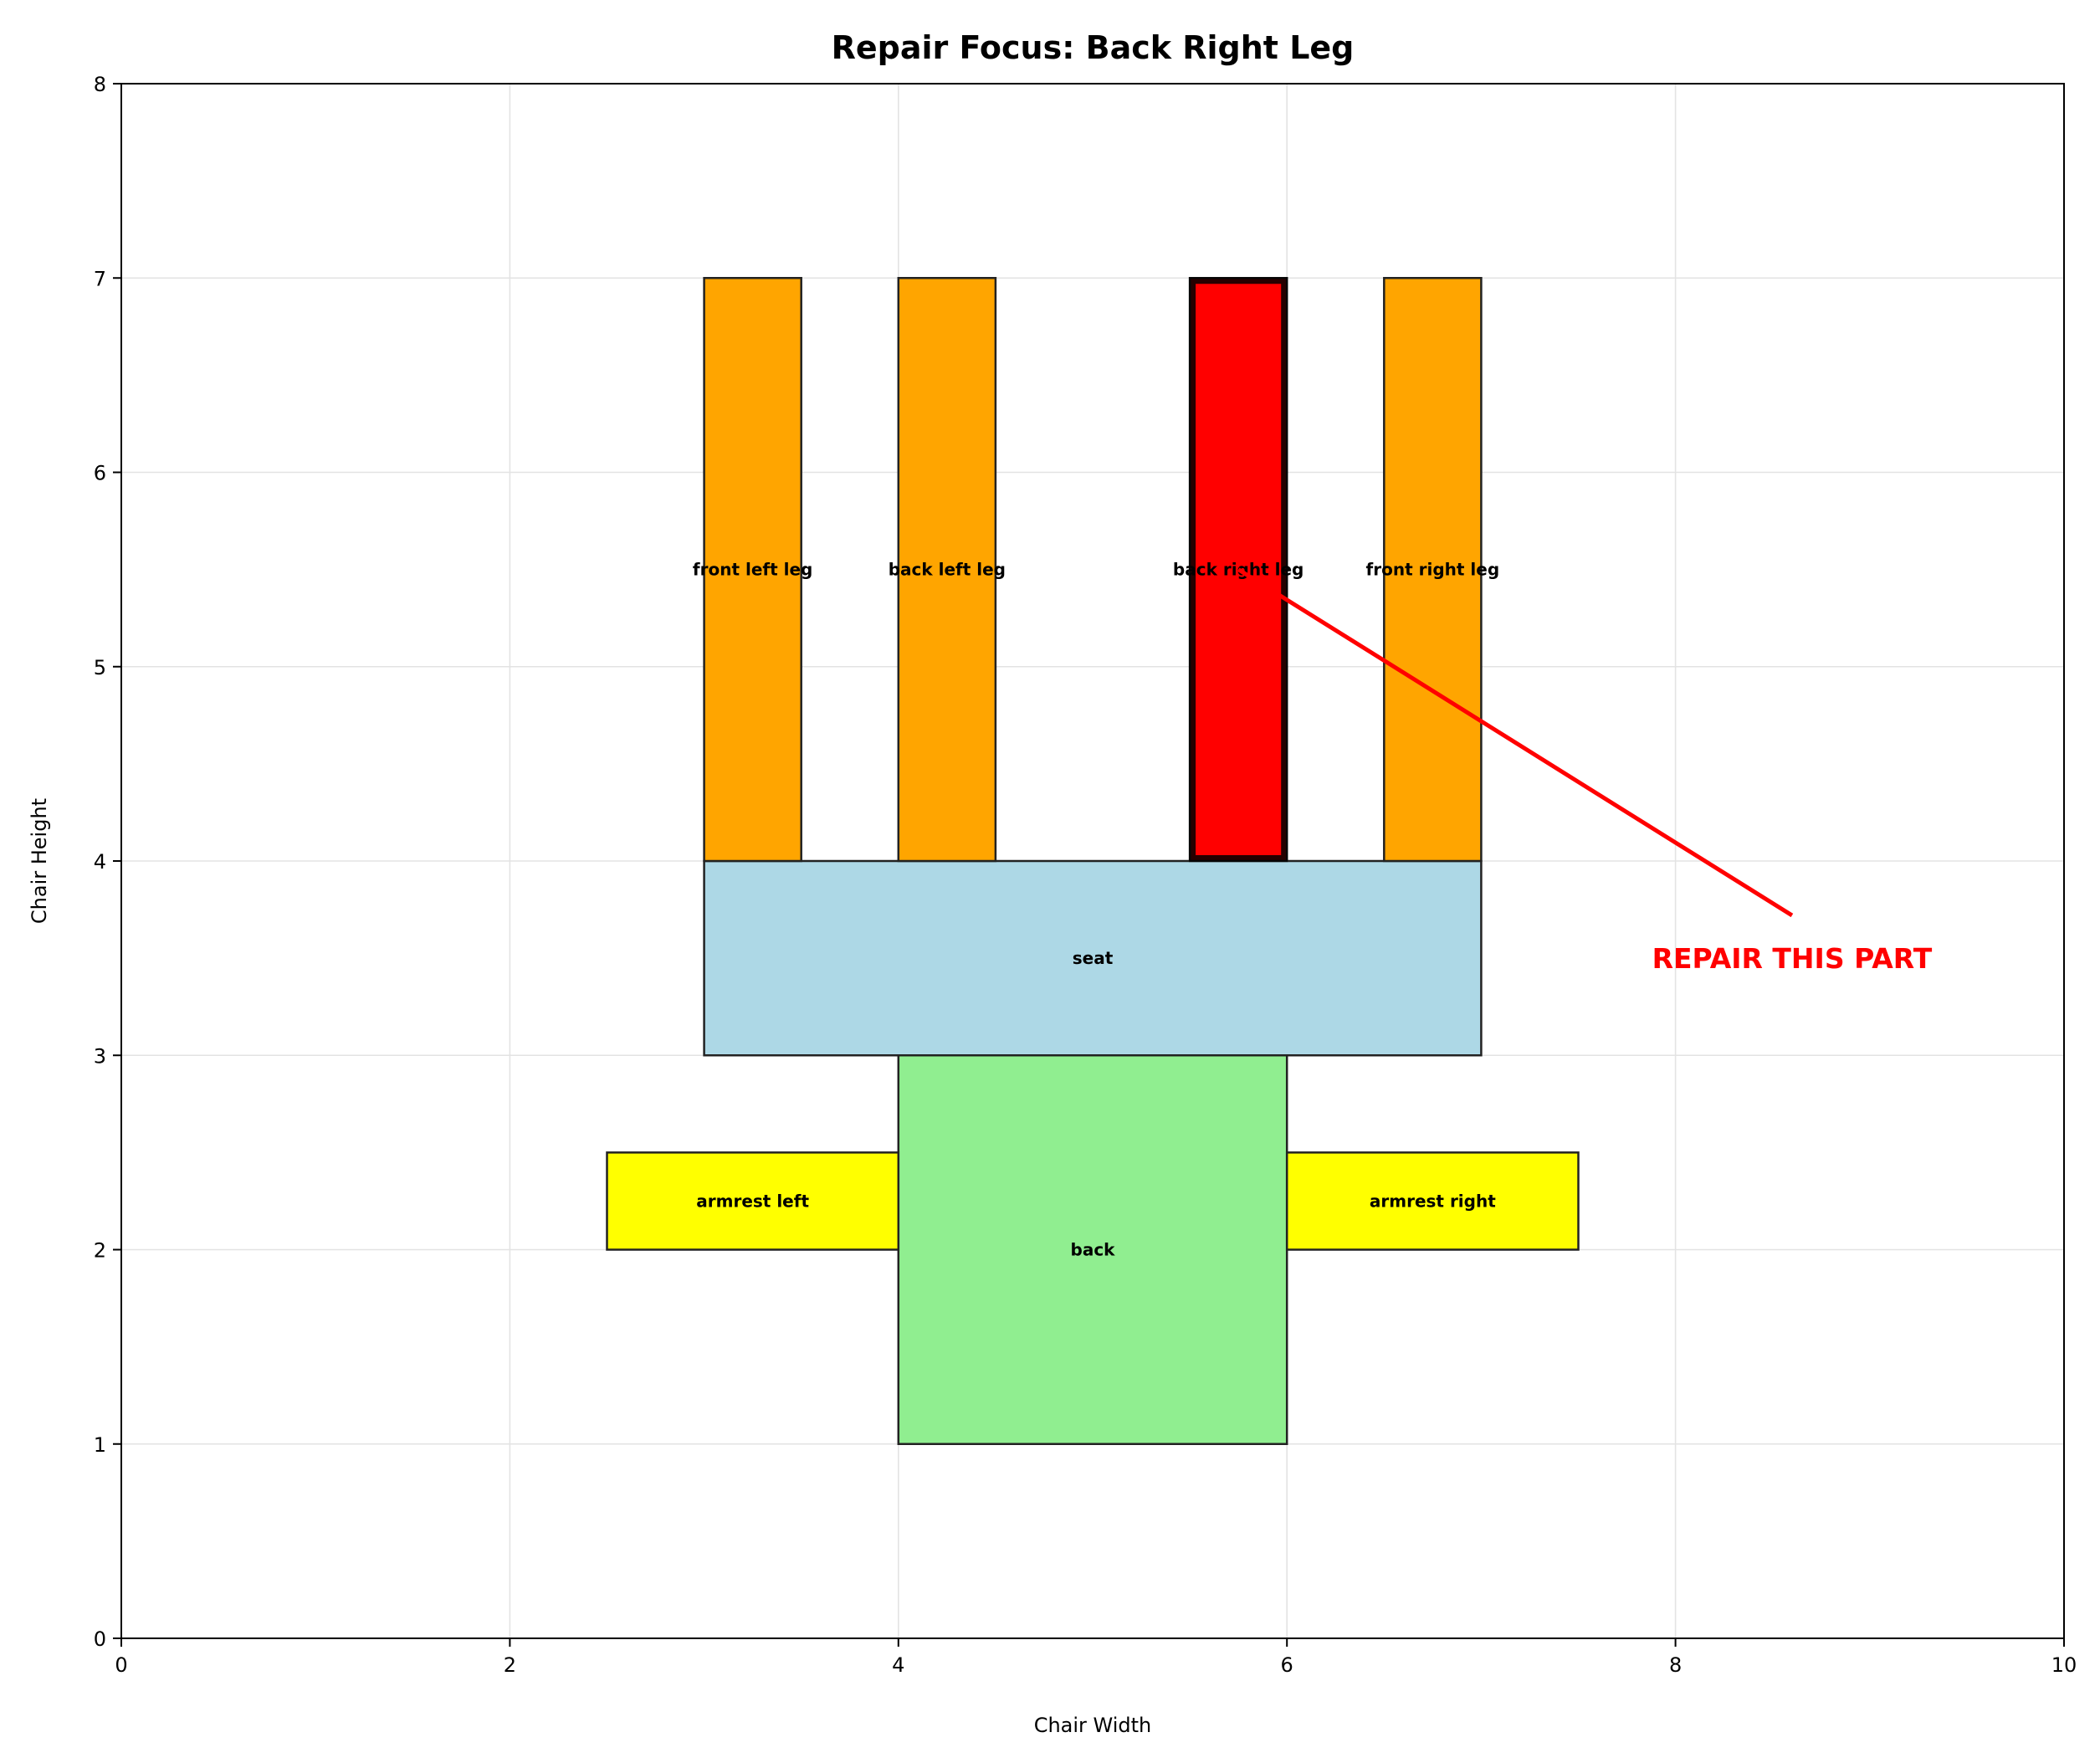 The height and width of the screenshot is (1763, 2100). What do you see at coordinates (100, 1445) in the screenshot?
I see `y-tick-label: 1` at bounding box center [100, 1445].